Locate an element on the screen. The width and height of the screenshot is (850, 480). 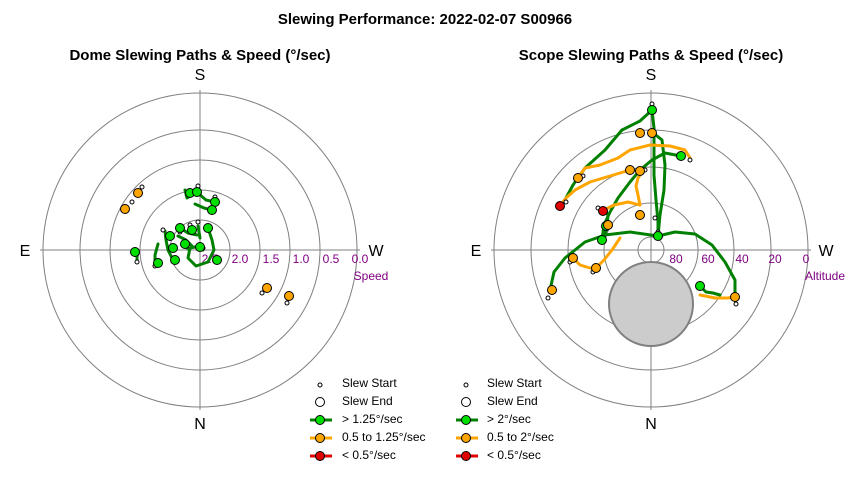
scope-dir-bottom: N is located at coordinates (651, 424).